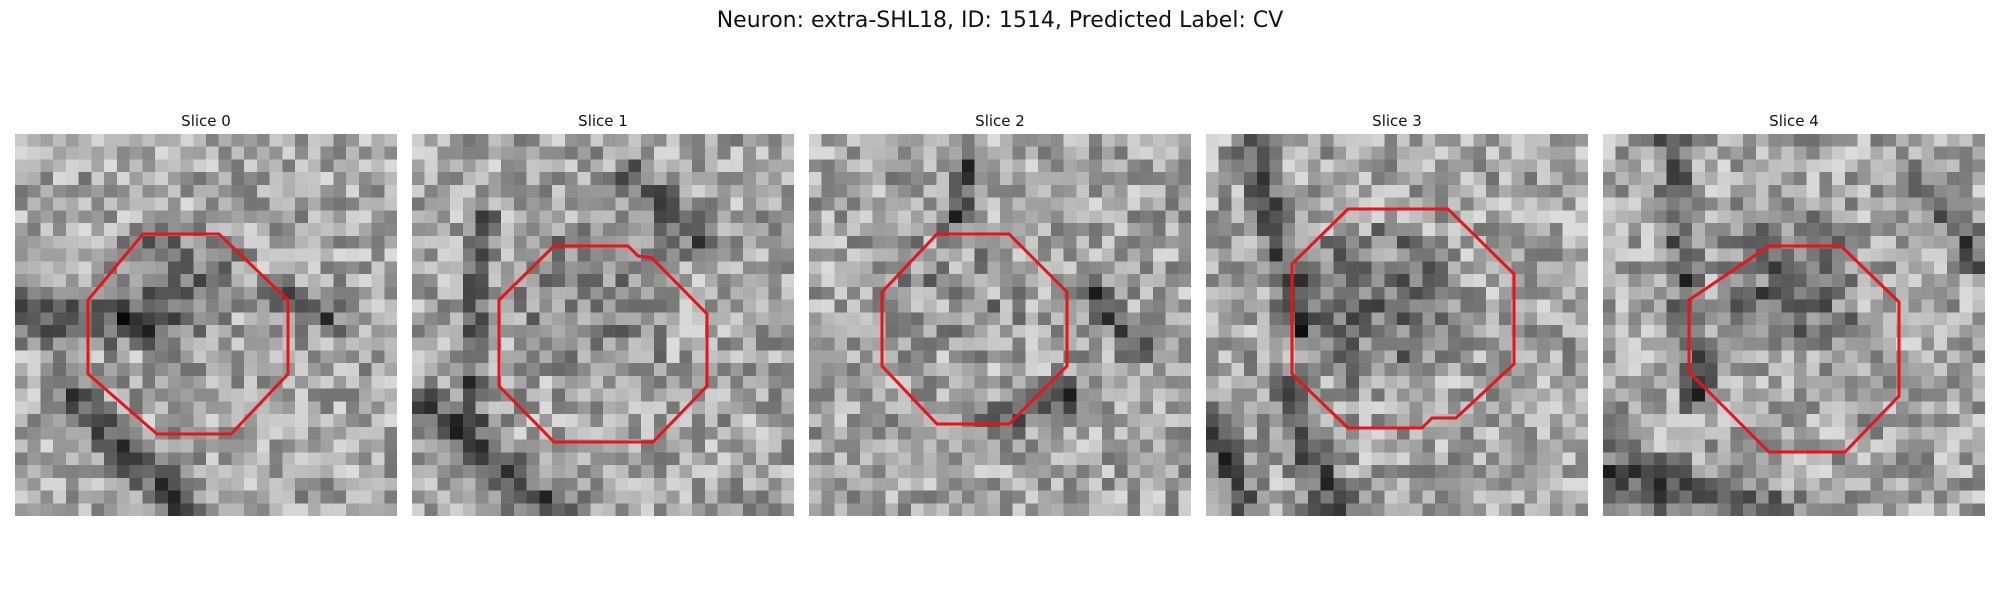  What do you see at coordinates (1000, 121) in the screenshot?
I see `slice-title: Slice 2` at bounding box center [1000, 121].